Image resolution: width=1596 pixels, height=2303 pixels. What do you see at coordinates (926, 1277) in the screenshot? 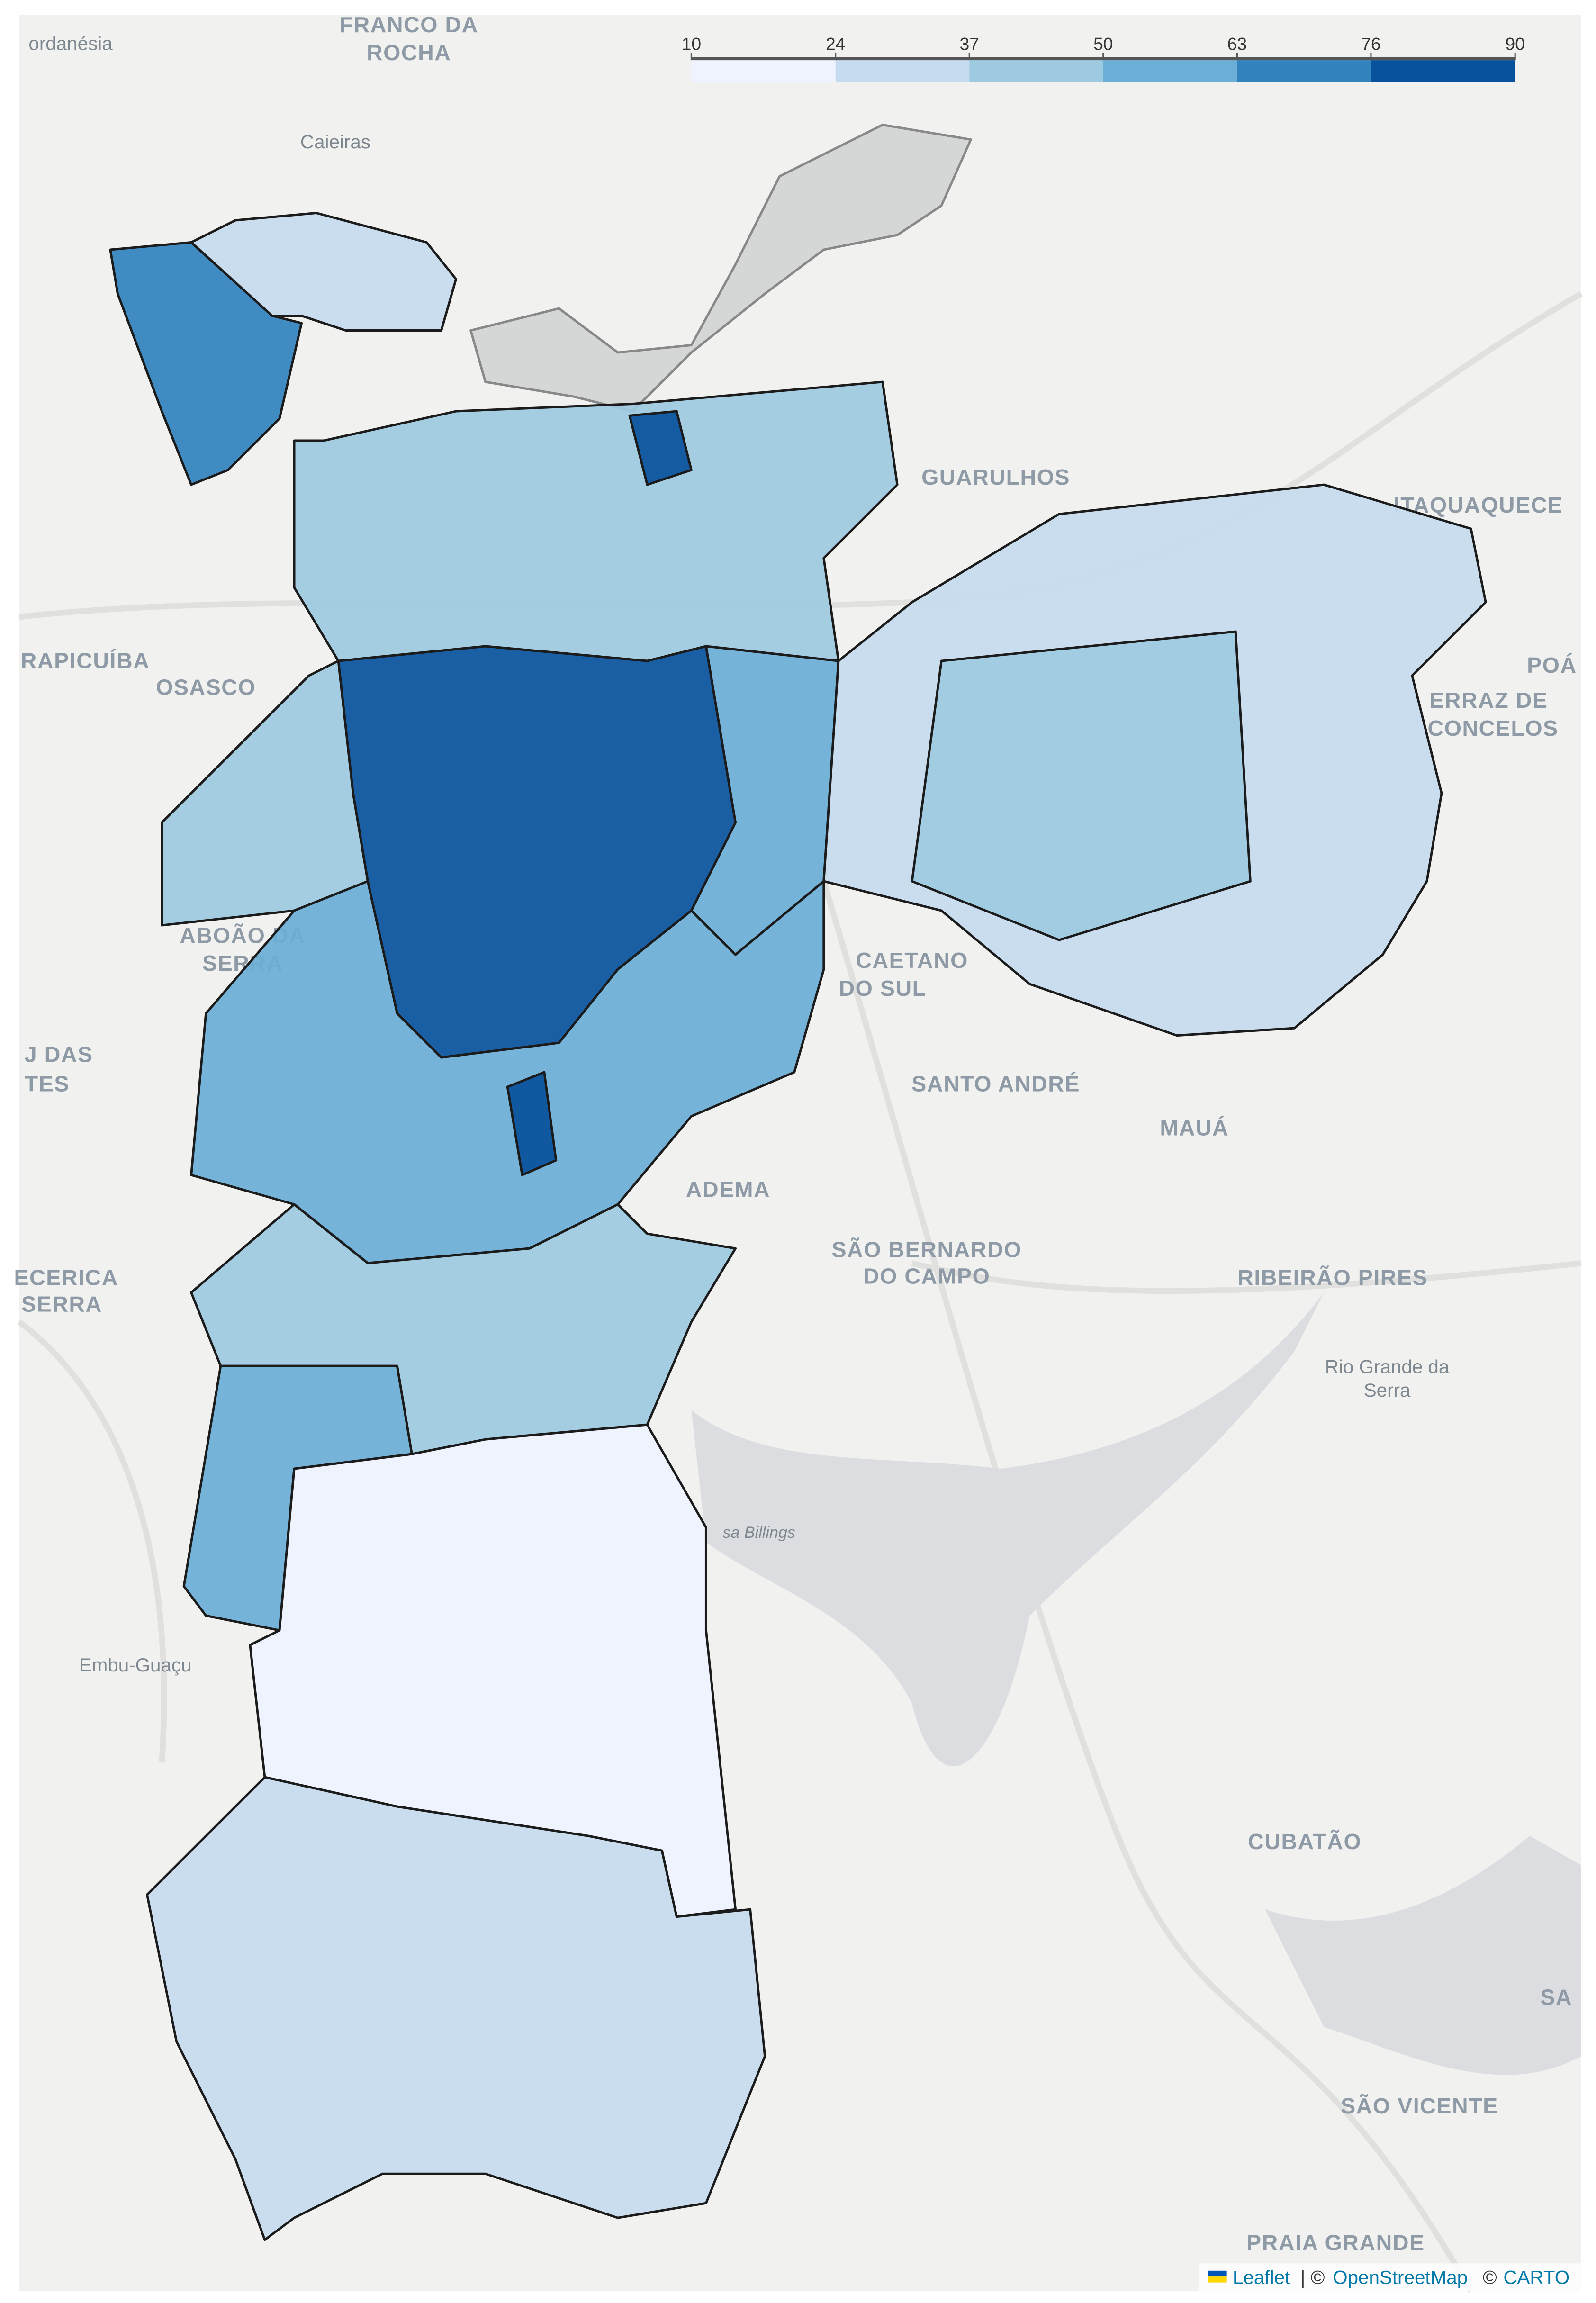
I see `place-label: DO CAMPO` at bounding box center [926, 1277].